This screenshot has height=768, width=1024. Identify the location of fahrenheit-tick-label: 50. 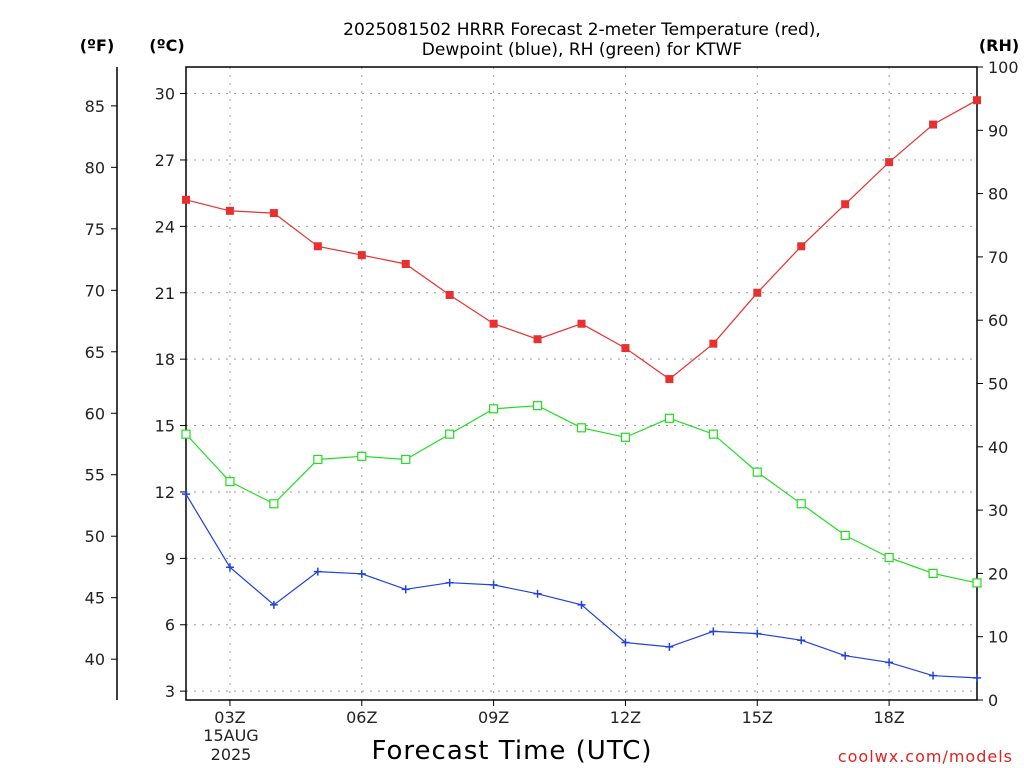
(95, 536).